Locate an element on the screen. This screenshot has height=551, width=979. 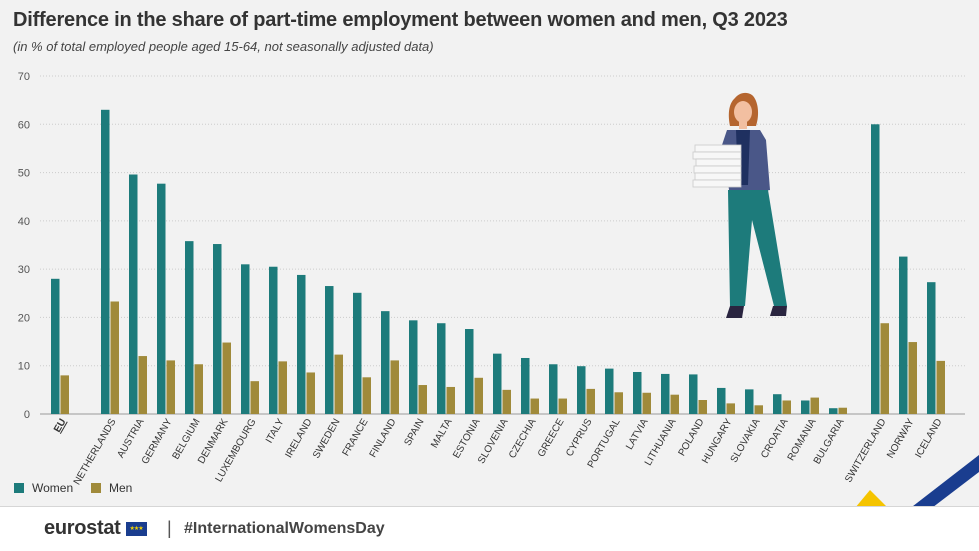
bar-men-france is located at coordinates (366, 395).